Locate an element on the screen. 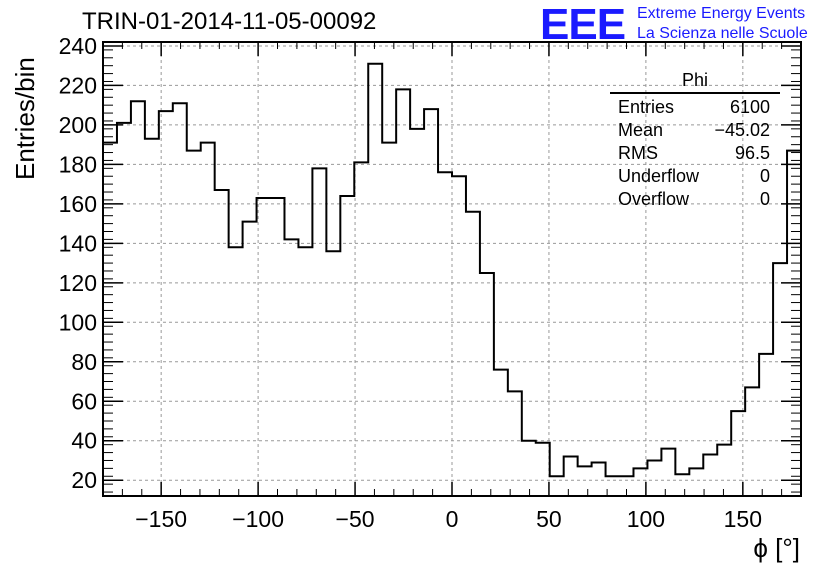 This screenshot has width=836, height=572. stats-row: Mean −45.02 is located at coordinates (695, 130).